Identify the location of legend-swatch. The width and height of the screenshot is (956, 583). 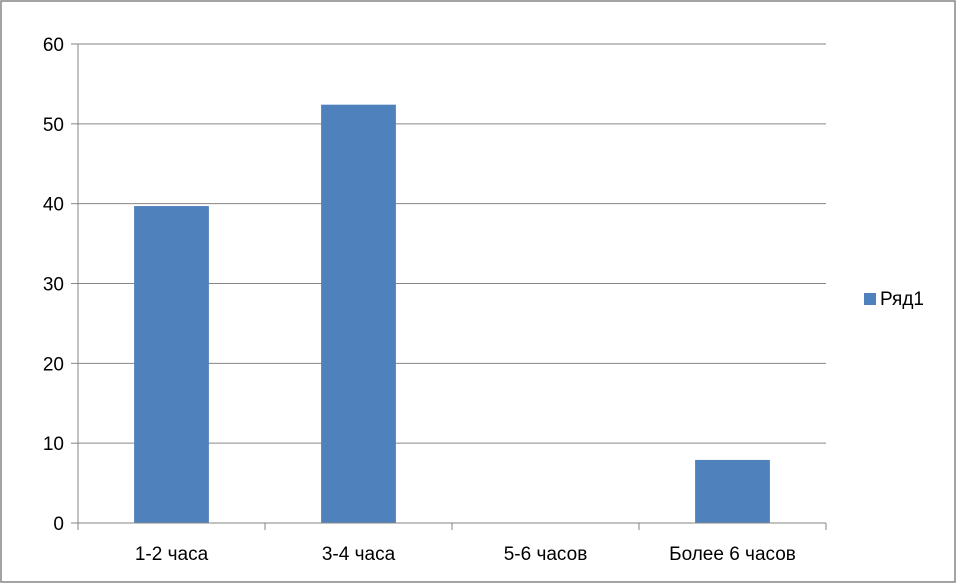
(870, 299).